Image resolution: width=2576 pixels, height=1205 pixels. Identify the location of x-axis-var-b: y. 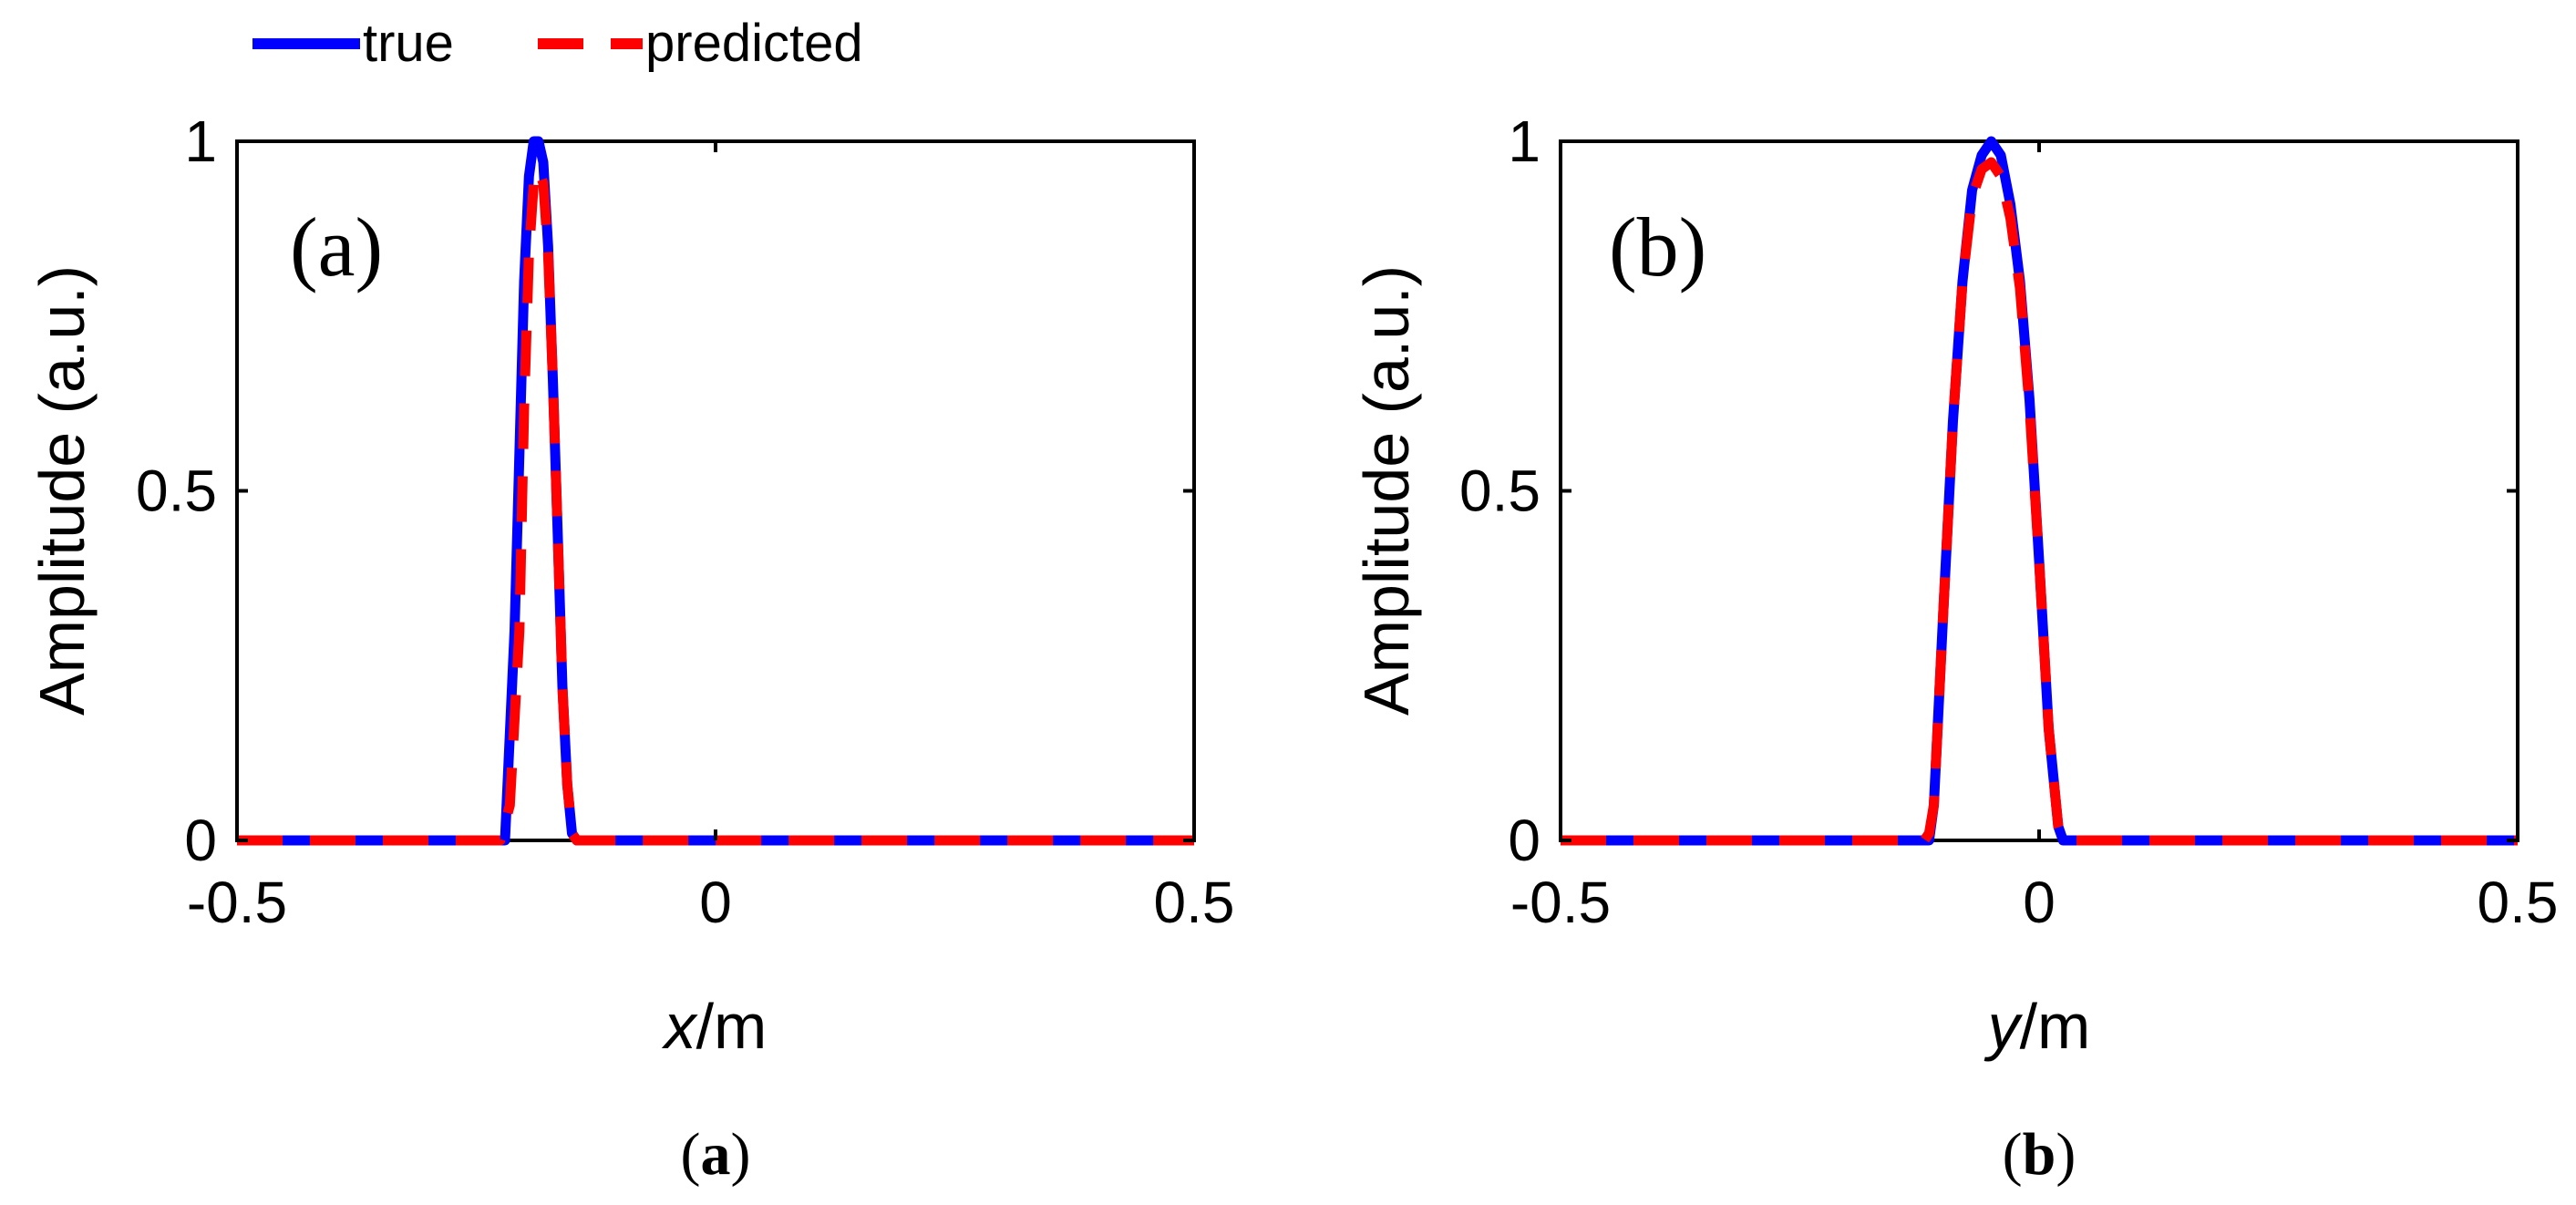
(2004, 1026).